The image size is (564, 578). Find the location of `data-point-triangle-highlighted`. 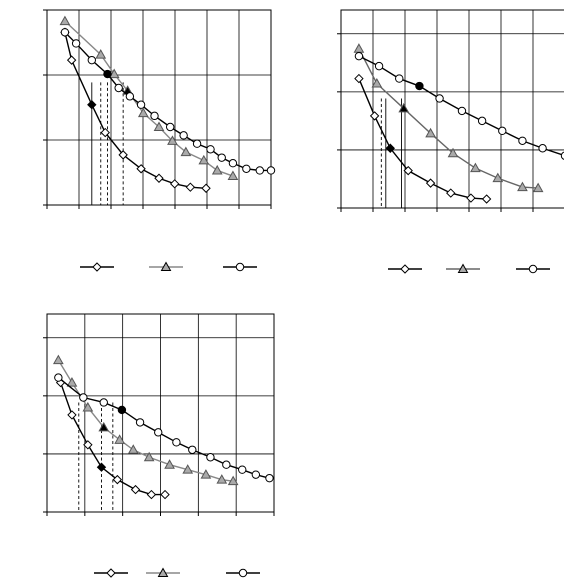

data-point-triangle-highlighted is located at coordinates (104, 426).